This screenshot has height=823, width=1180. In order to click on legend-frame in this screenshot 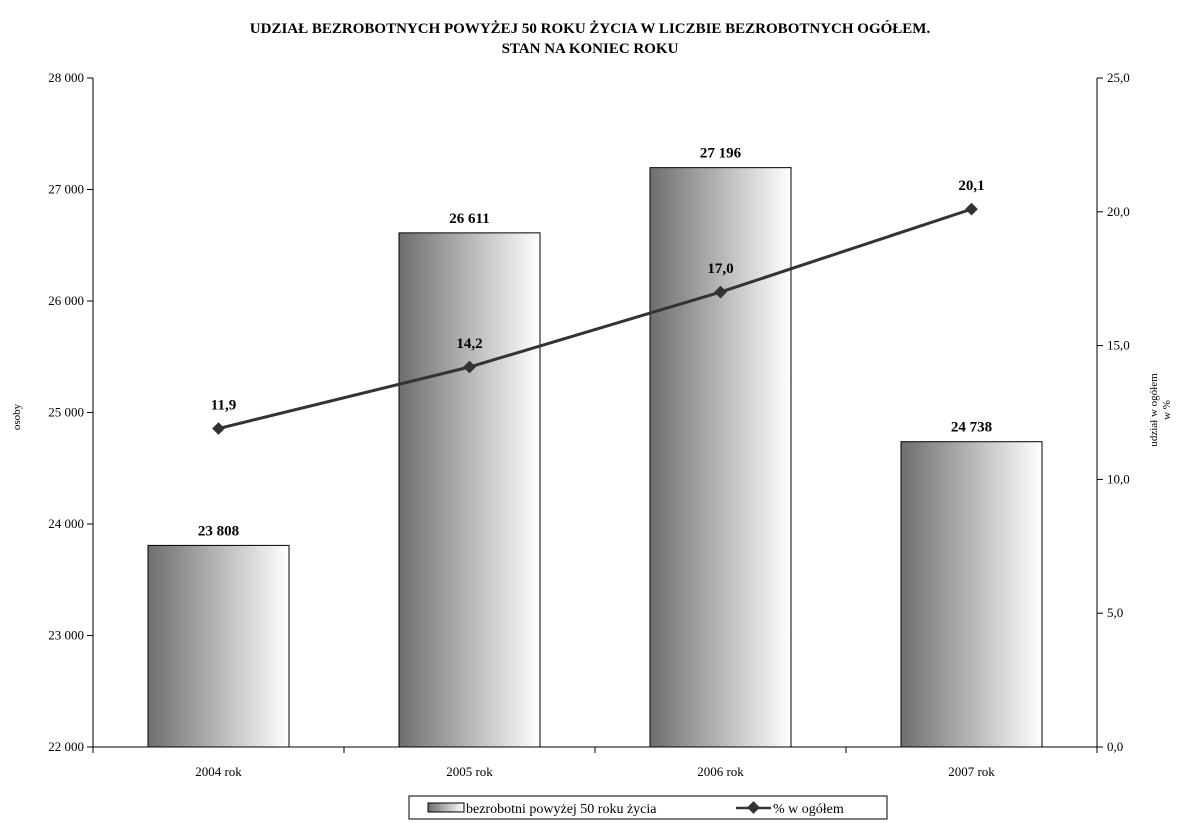, I will do `click(648, 807)`.